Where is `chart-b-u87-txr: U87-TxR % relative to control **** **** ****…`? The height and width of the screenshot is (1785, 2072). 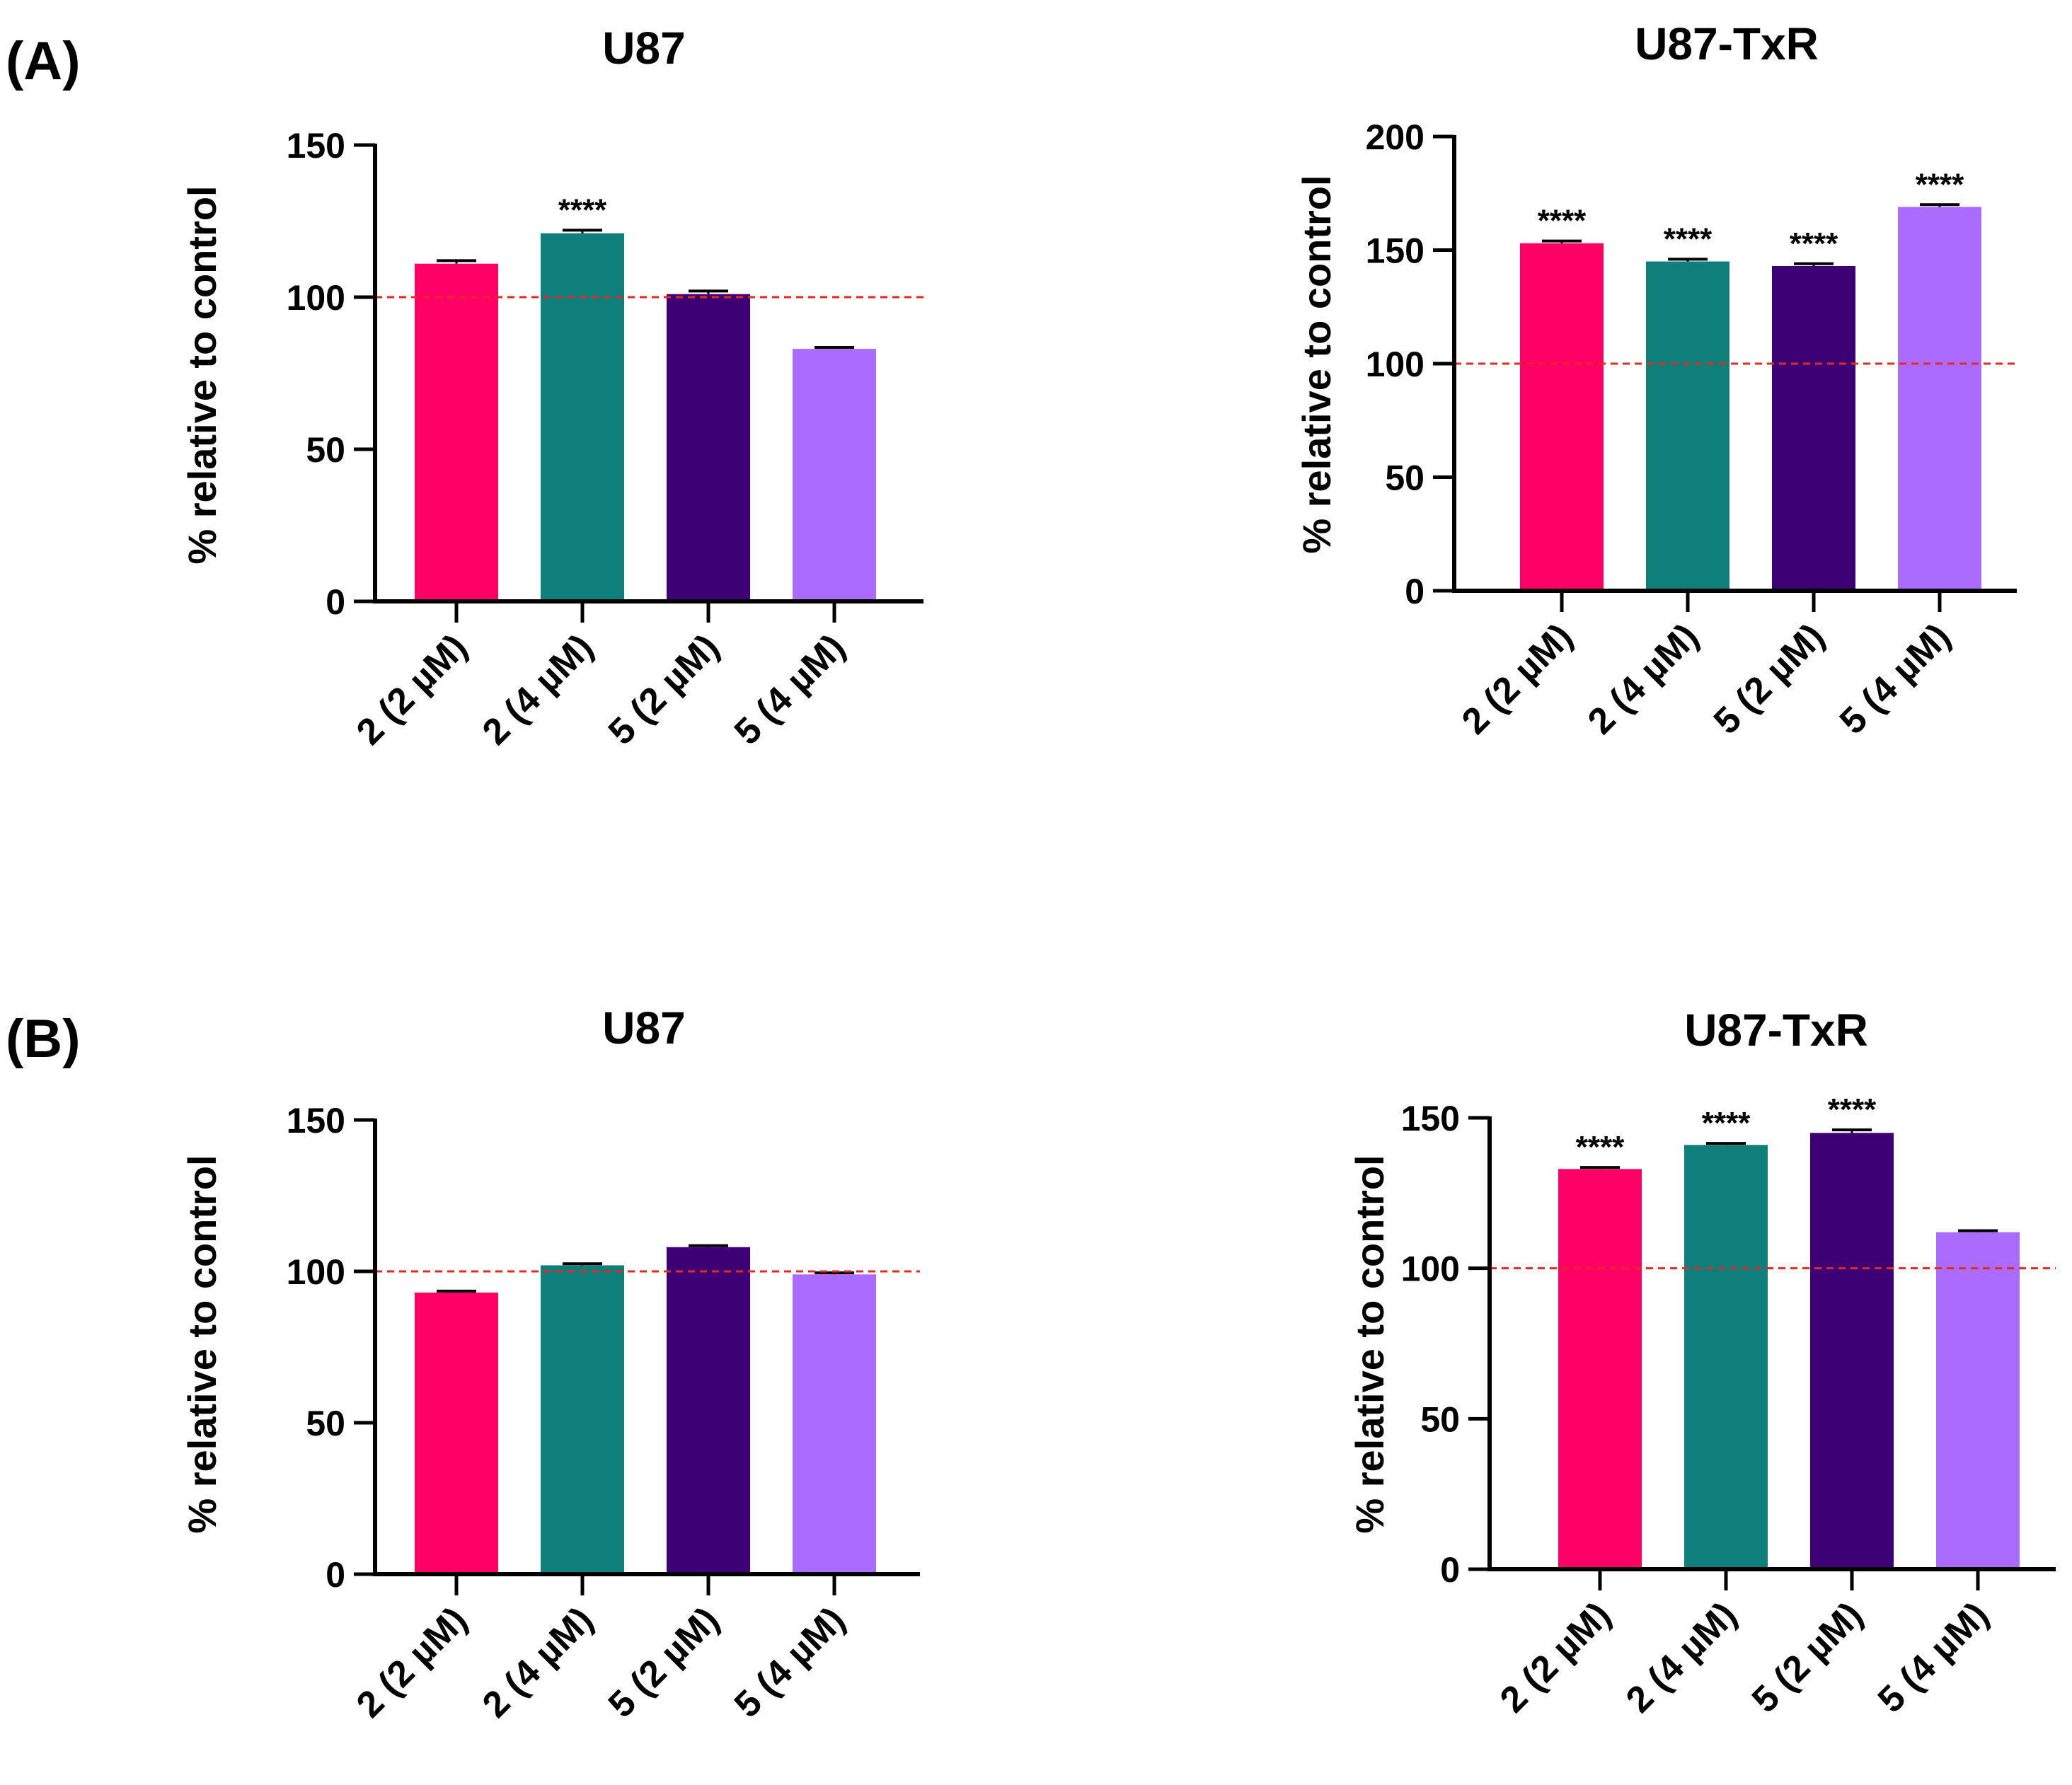 chart-b-u87-txr: U87-TxR % relative to control **** **** ****… is located at coordinates (1701, 1363).